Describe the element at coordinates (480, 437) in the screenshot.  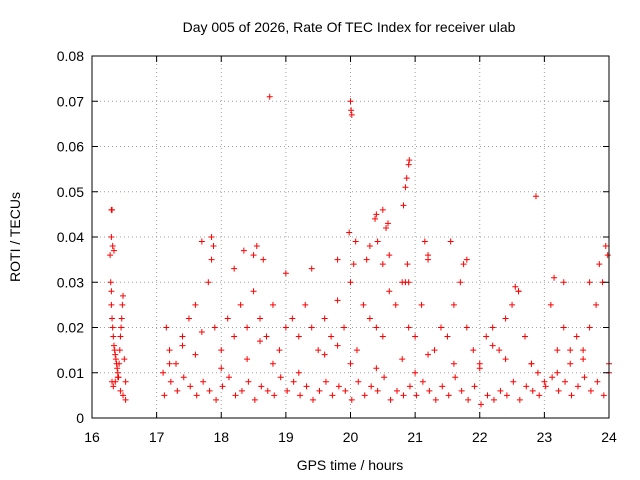
I see `x-tick-label: 22` at that location.